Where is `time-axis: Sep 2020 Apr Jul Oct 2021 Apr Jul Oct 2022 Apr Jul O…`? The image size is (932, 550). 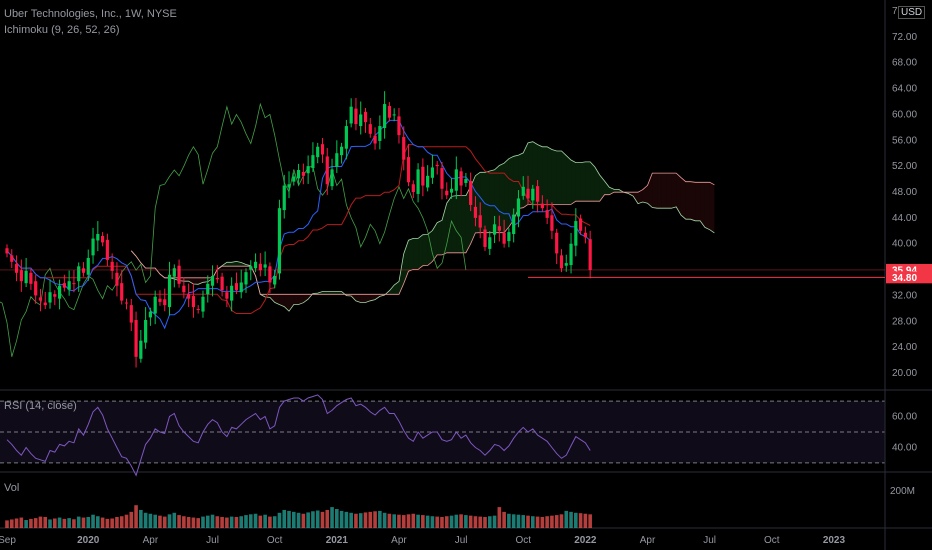 time-axis: Sep 2020 Apr Jul Oct 2021 Apr Jul Oct 2022 Apr Jul O… is located at coordinates (422, 540).